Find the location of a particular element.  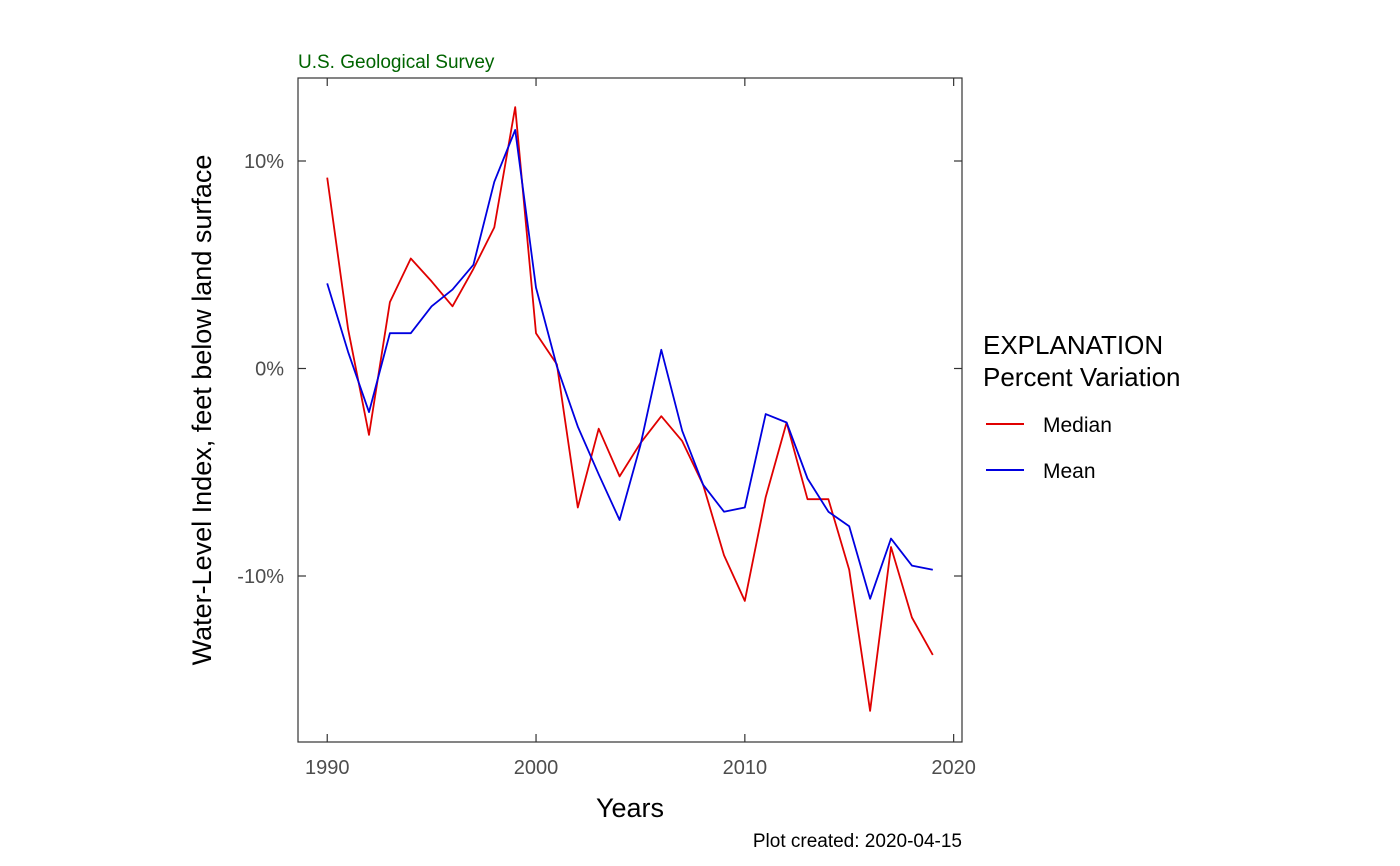

legend-items: Median Mean is located at coordinates (1049, 448).